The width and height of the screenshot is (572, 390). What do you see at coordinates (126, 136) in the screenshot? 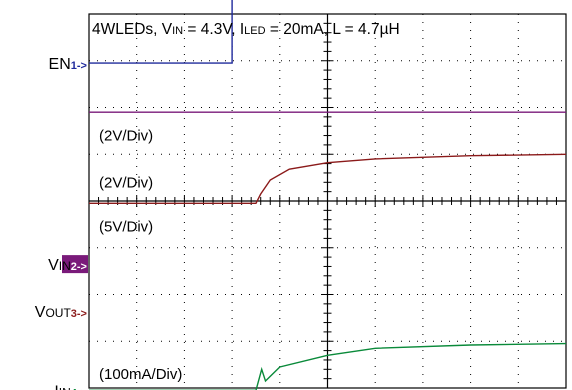
I see `scale-label-en: (2V/Div)` at bounding box center [126, 136].